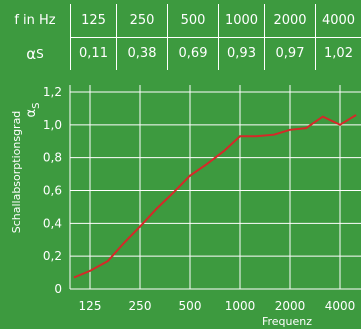 Image resolution: width=361 pixels, height=329 pixels. Describe the element at coordinates (142, 20) in the screenshot. I see `frequency-cell: 250` at that location.